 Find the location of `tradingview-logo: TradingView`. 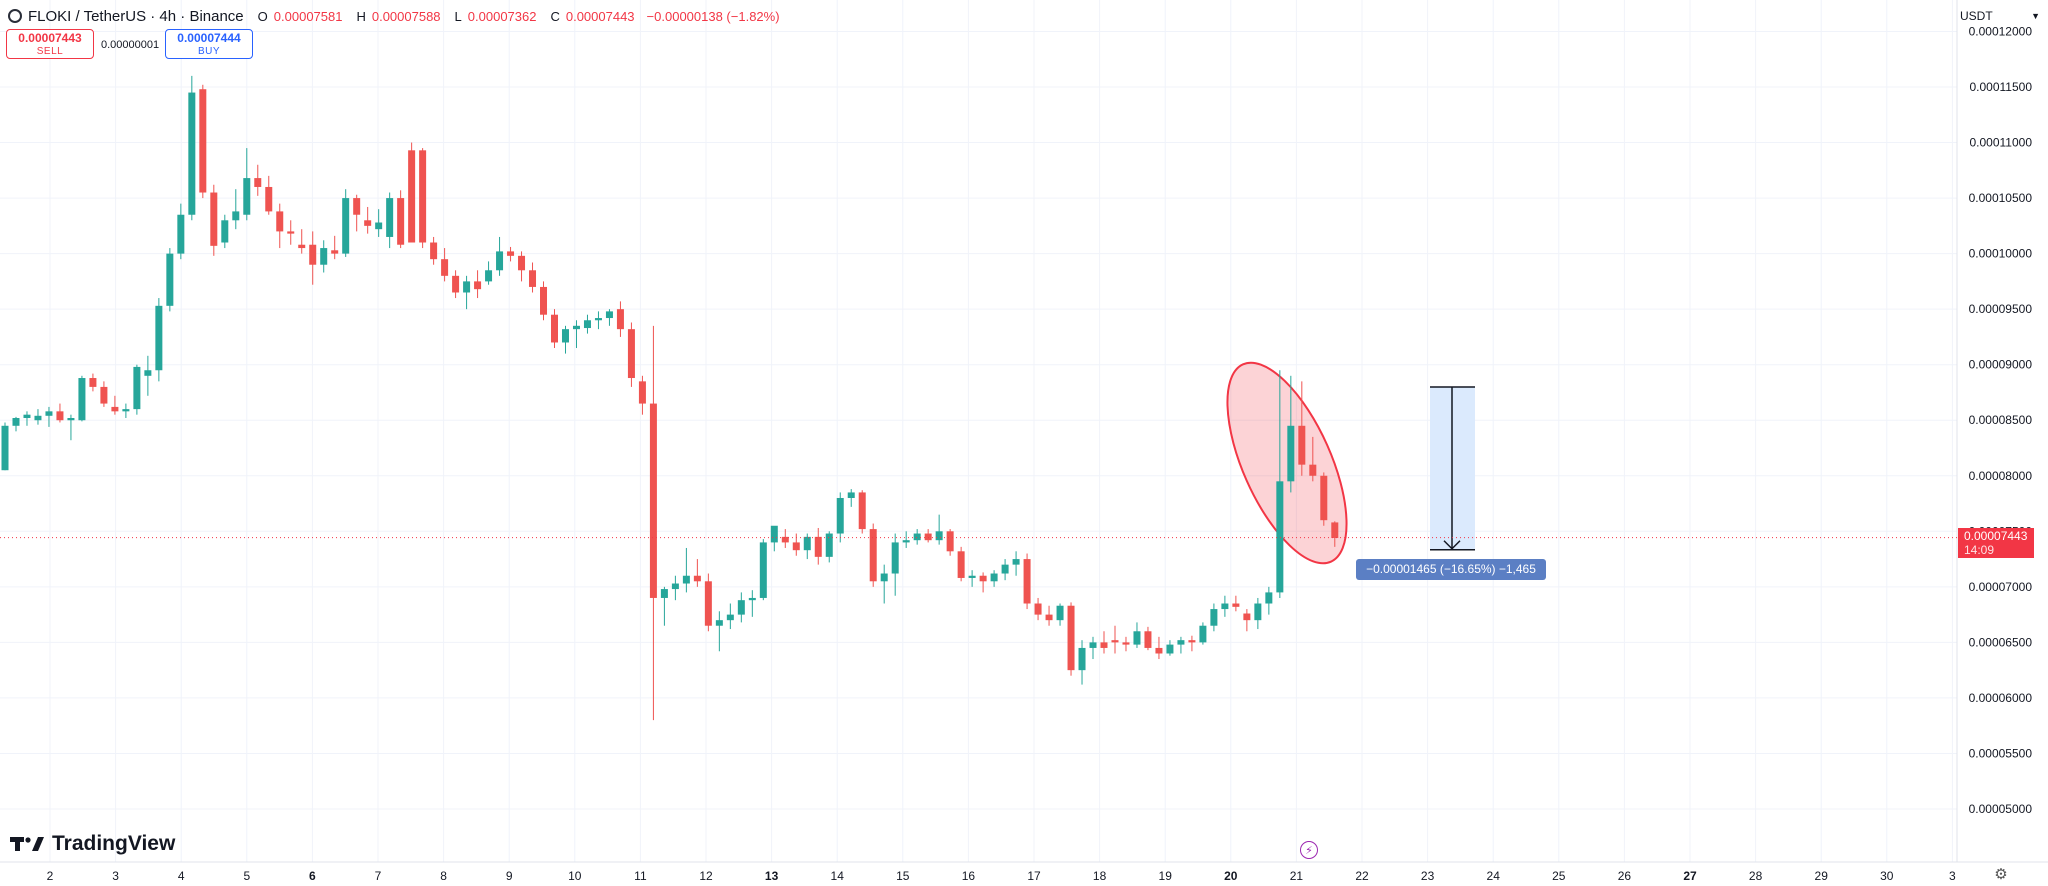

tradingview-logo: TradingView is located at coordinates (92, 844).